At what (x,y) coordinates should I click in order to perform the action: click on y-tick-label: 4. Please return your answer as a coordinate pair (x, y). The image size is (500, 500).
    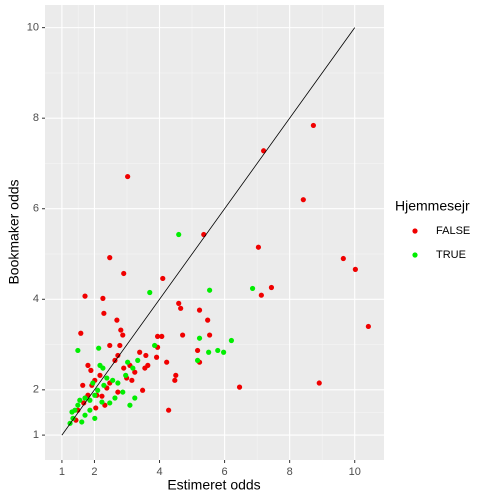
    Looking at the image, I should click on (36, 299).